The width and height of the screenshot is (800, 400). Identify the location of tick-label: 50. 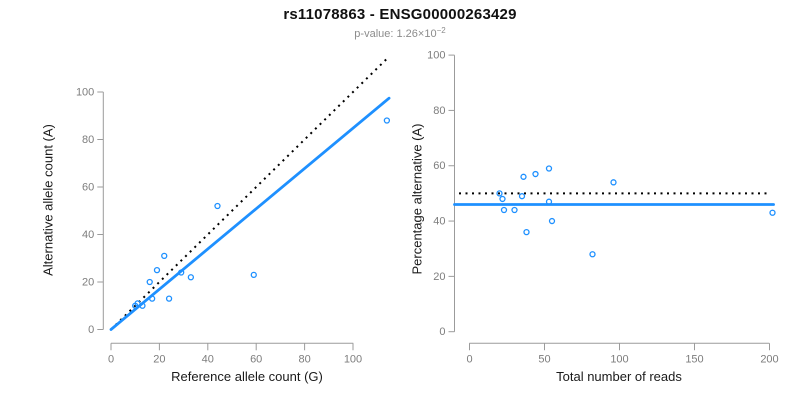
(544, 359).